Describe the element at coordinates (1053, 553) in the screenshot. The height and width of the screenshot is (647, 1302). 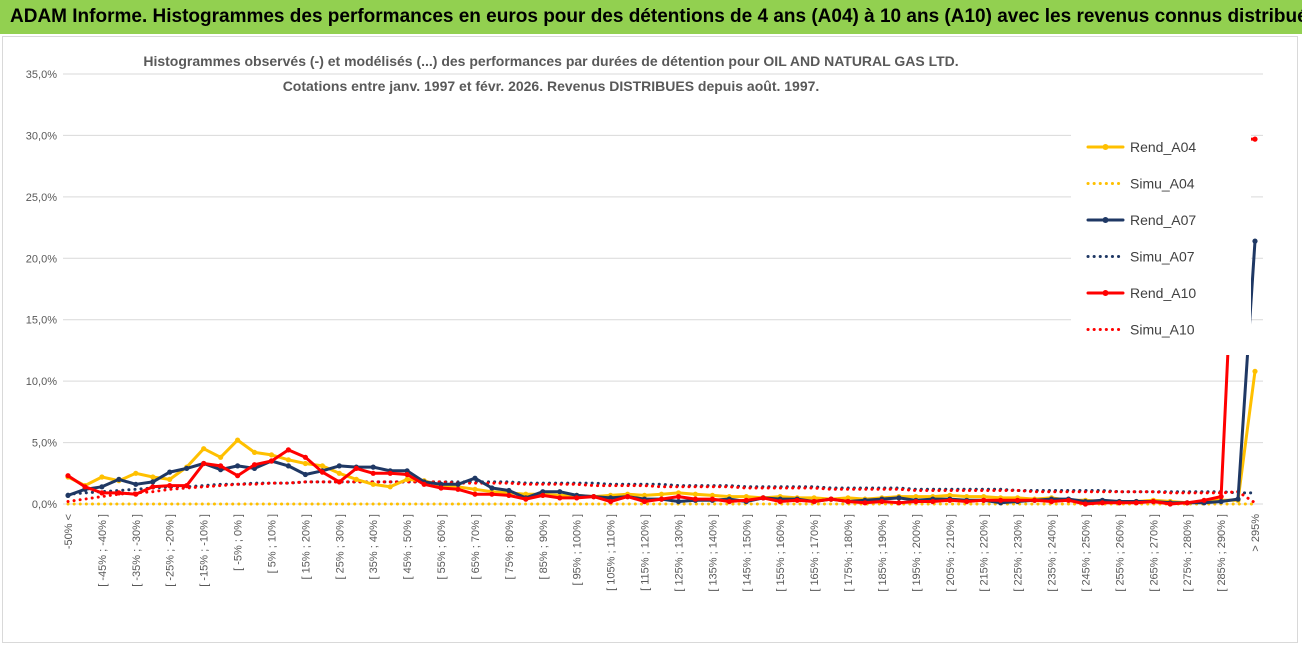
I see `x-tick-label: [ 235% ; 240% ]` at that location.